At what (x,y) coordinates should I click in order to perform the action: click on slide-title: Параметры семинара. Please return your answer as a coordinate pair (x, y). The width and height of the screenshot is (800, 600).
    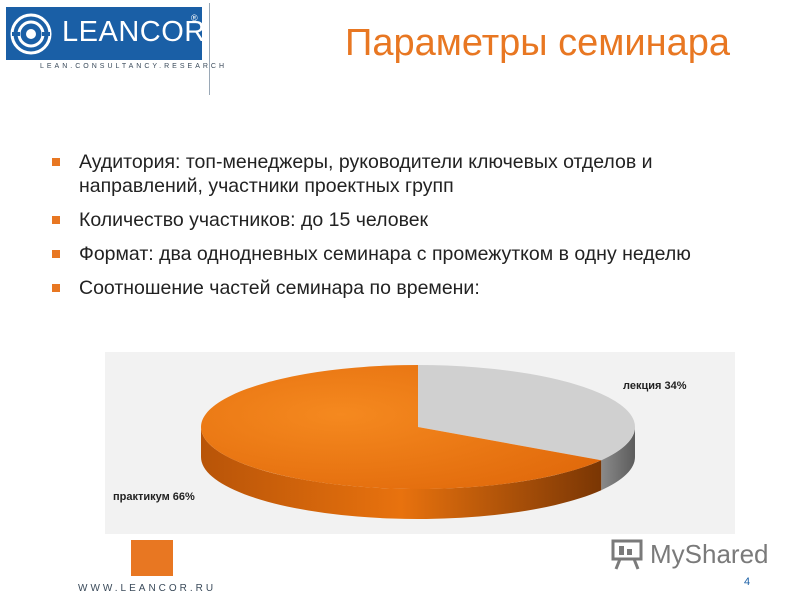
    Looking at the image, I should click on (537, 43).